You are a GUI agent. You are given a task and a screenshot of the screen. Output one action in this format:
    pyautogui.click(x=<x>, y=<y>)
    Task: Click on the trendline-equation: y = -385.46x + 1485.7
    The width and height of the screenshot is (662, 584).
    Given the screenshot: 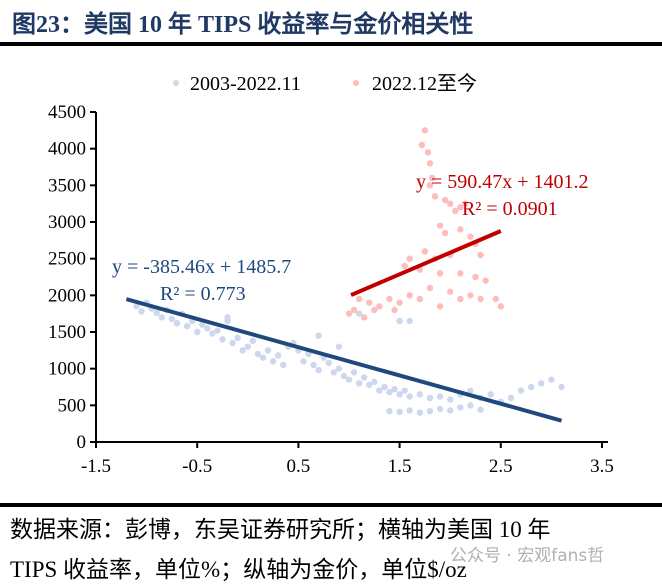 What is the action you would take?
    pyautogui.click(x=201, y=267)
    